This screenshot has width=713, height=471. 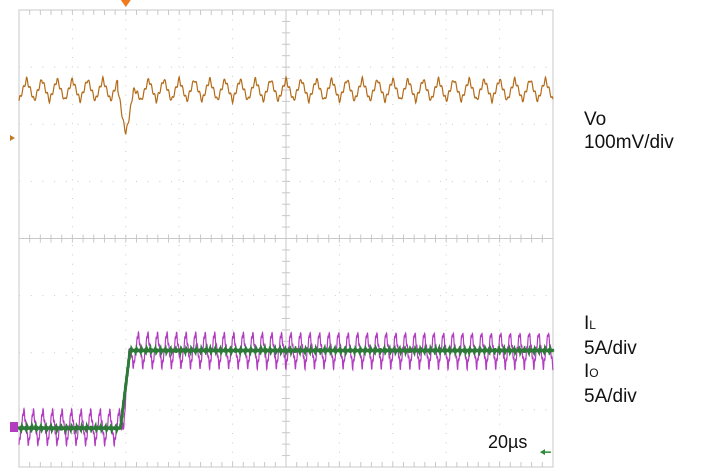 What do you see at coordinates (610, 348) in the screenshot?
I see `il-scale: 5A/div` at bounding box center [610, 348].